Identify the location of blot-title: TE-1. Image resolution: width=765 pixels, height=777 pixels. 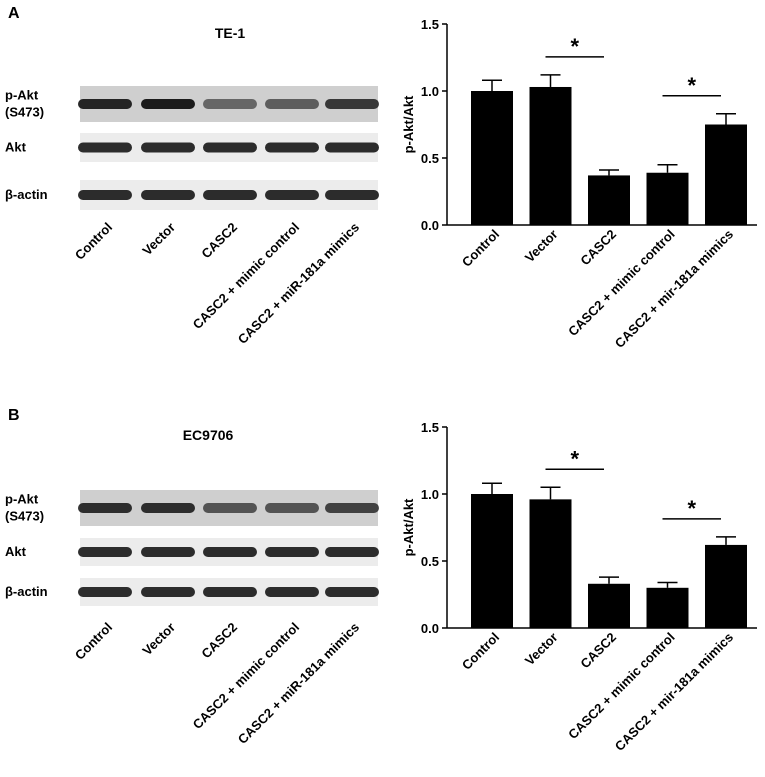
(230, 33).